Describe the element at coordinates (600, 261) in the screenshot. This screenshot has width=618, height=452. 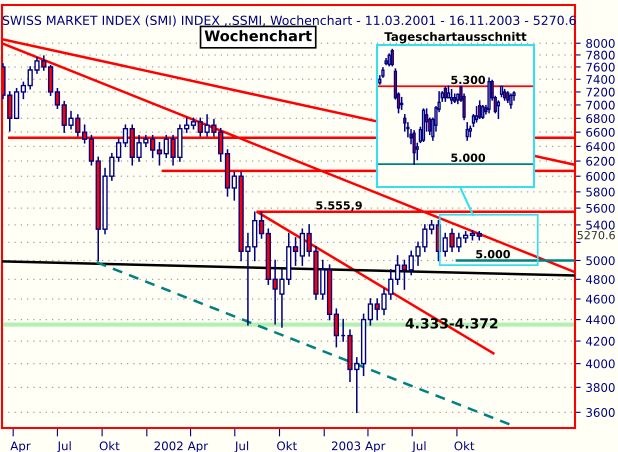
I see `y-tick-label: 5000` at that location.